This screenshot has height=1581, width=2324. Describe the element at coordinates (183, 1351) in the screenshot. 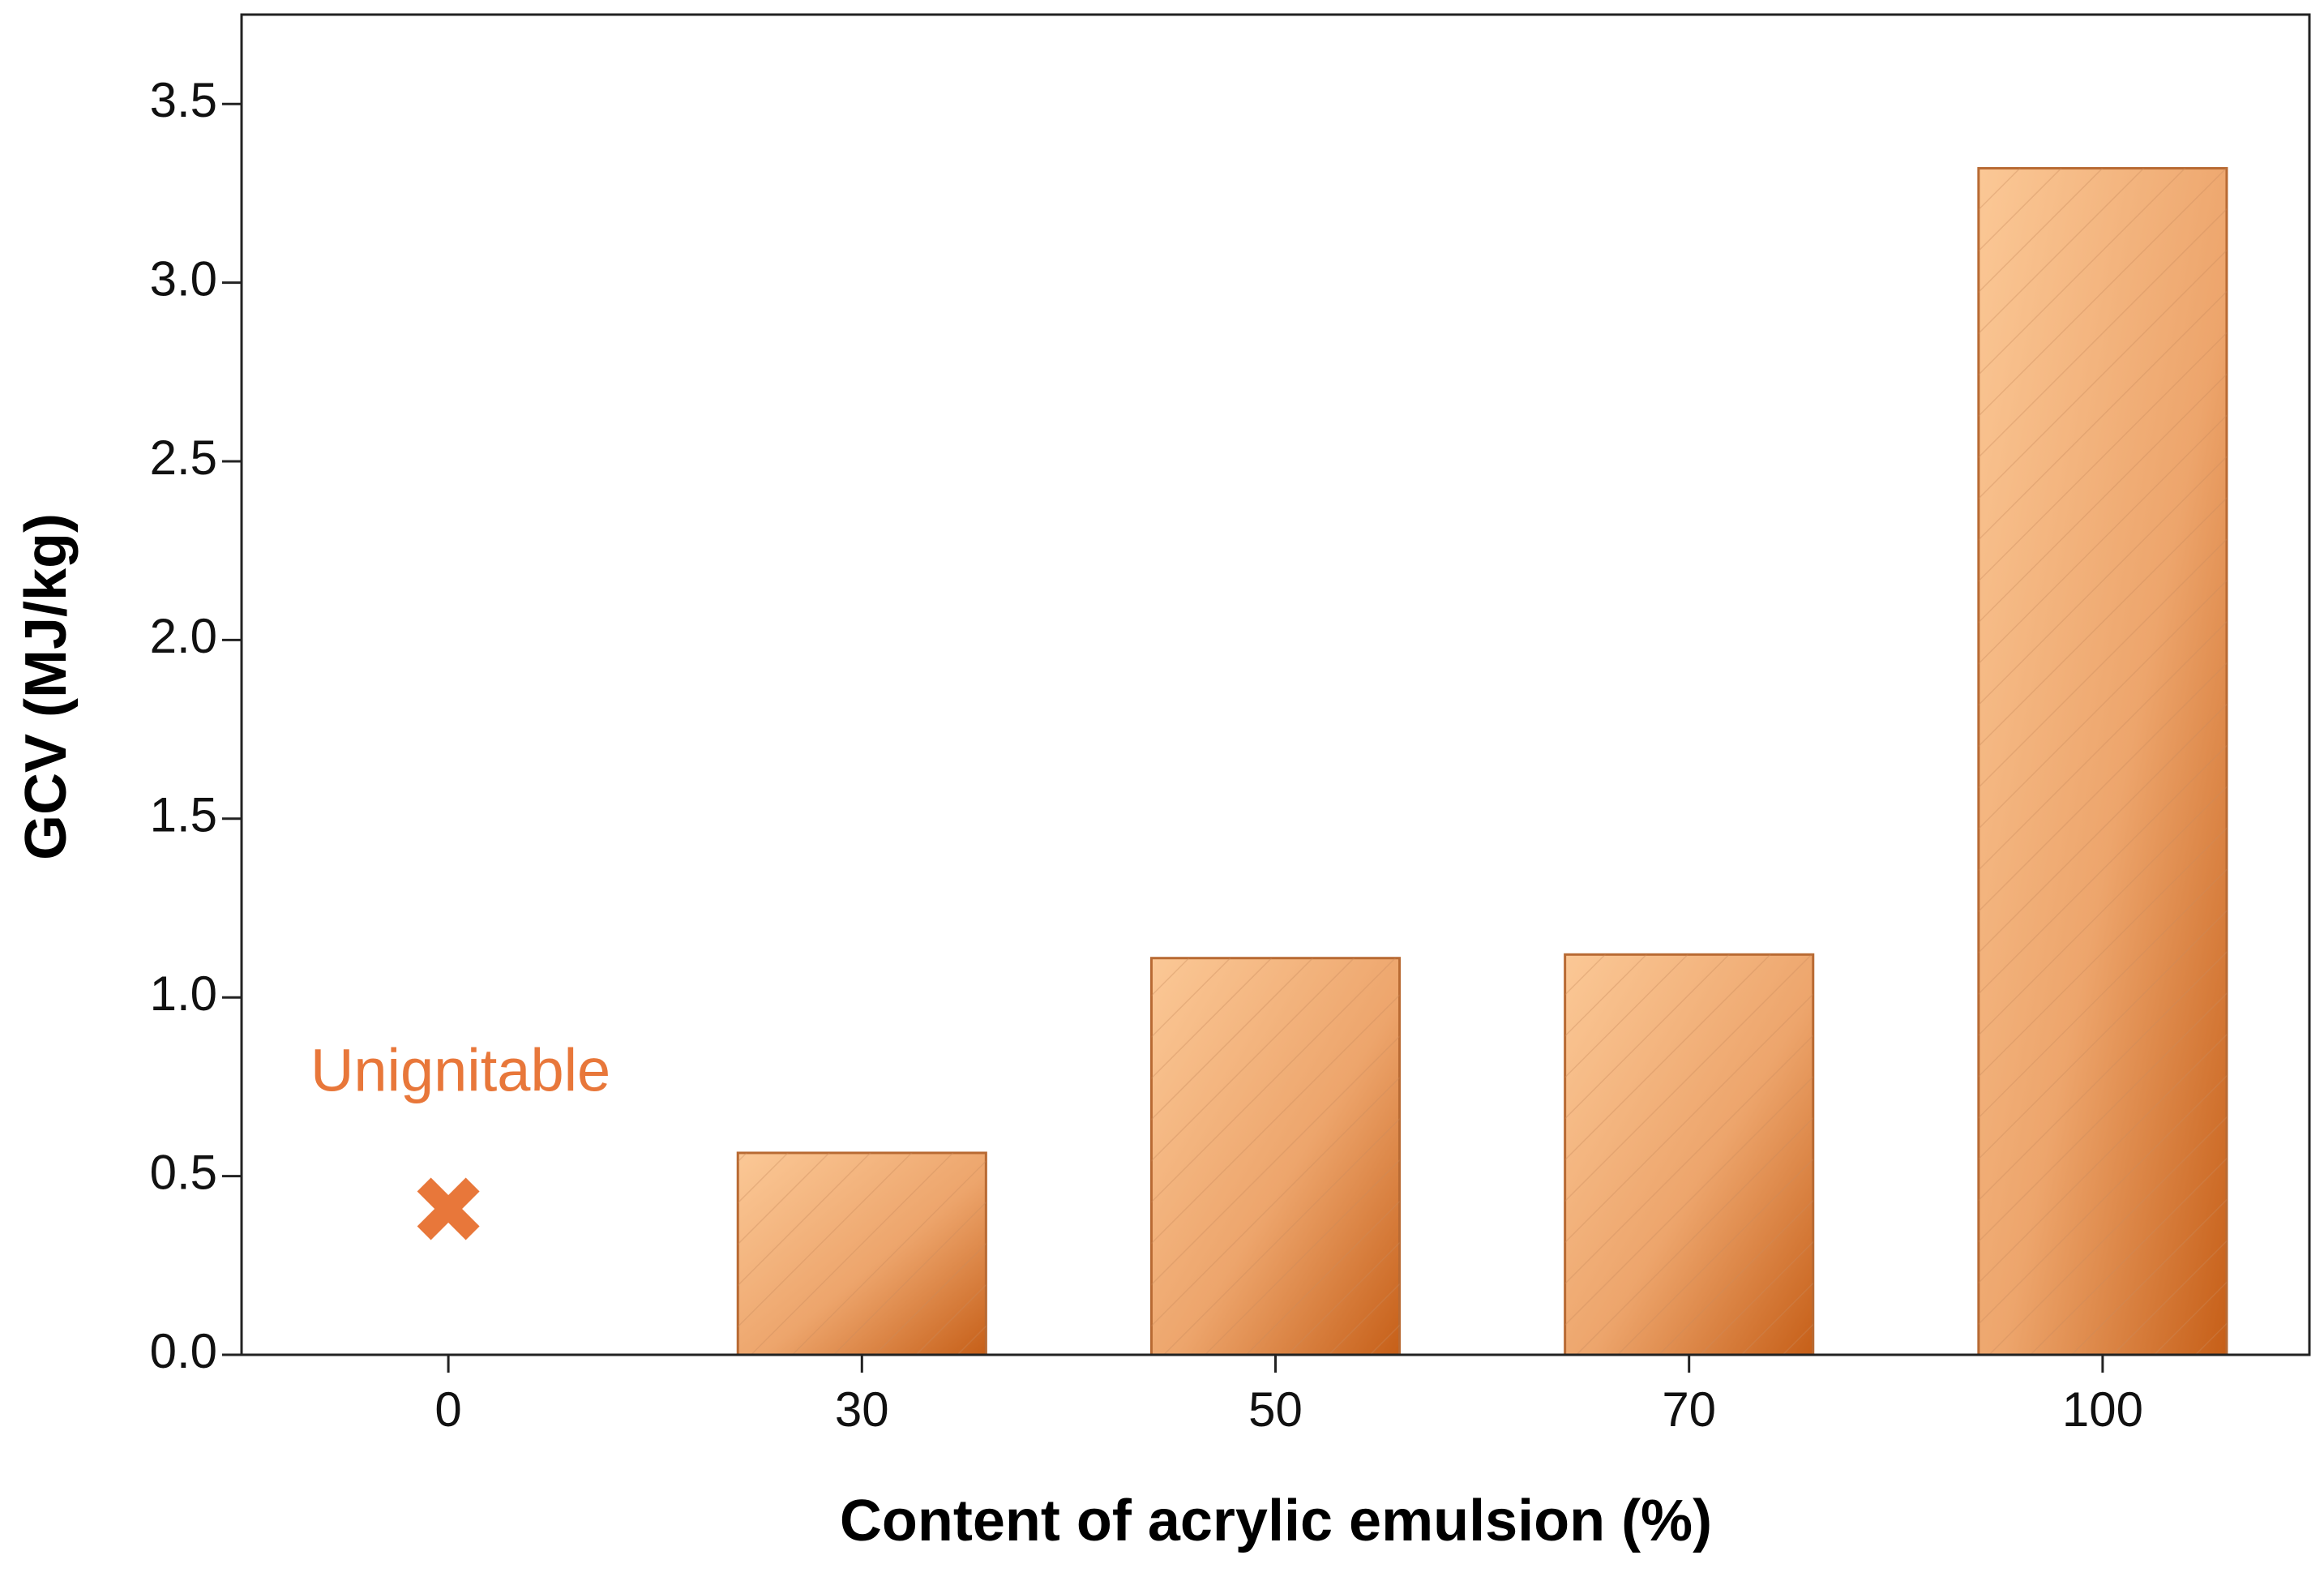

I see `y-tick-label: 0.0` at that location.